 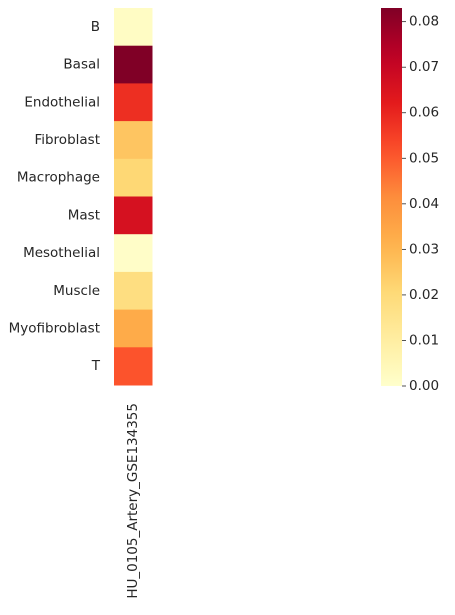 I want to click on heatmap-cell-macrophage, so click(x=133, y=177).